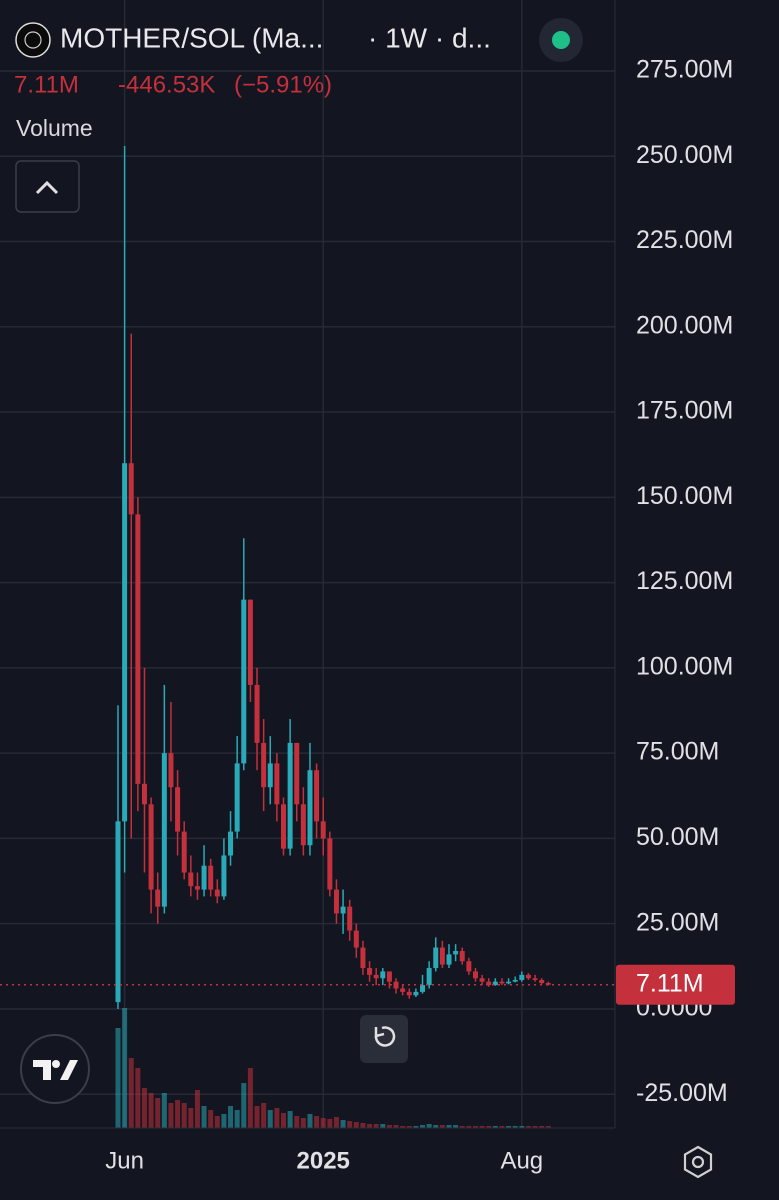 This screenshot has height=1200, width=779. I want to click on last-price-badge, so click(675, 984).